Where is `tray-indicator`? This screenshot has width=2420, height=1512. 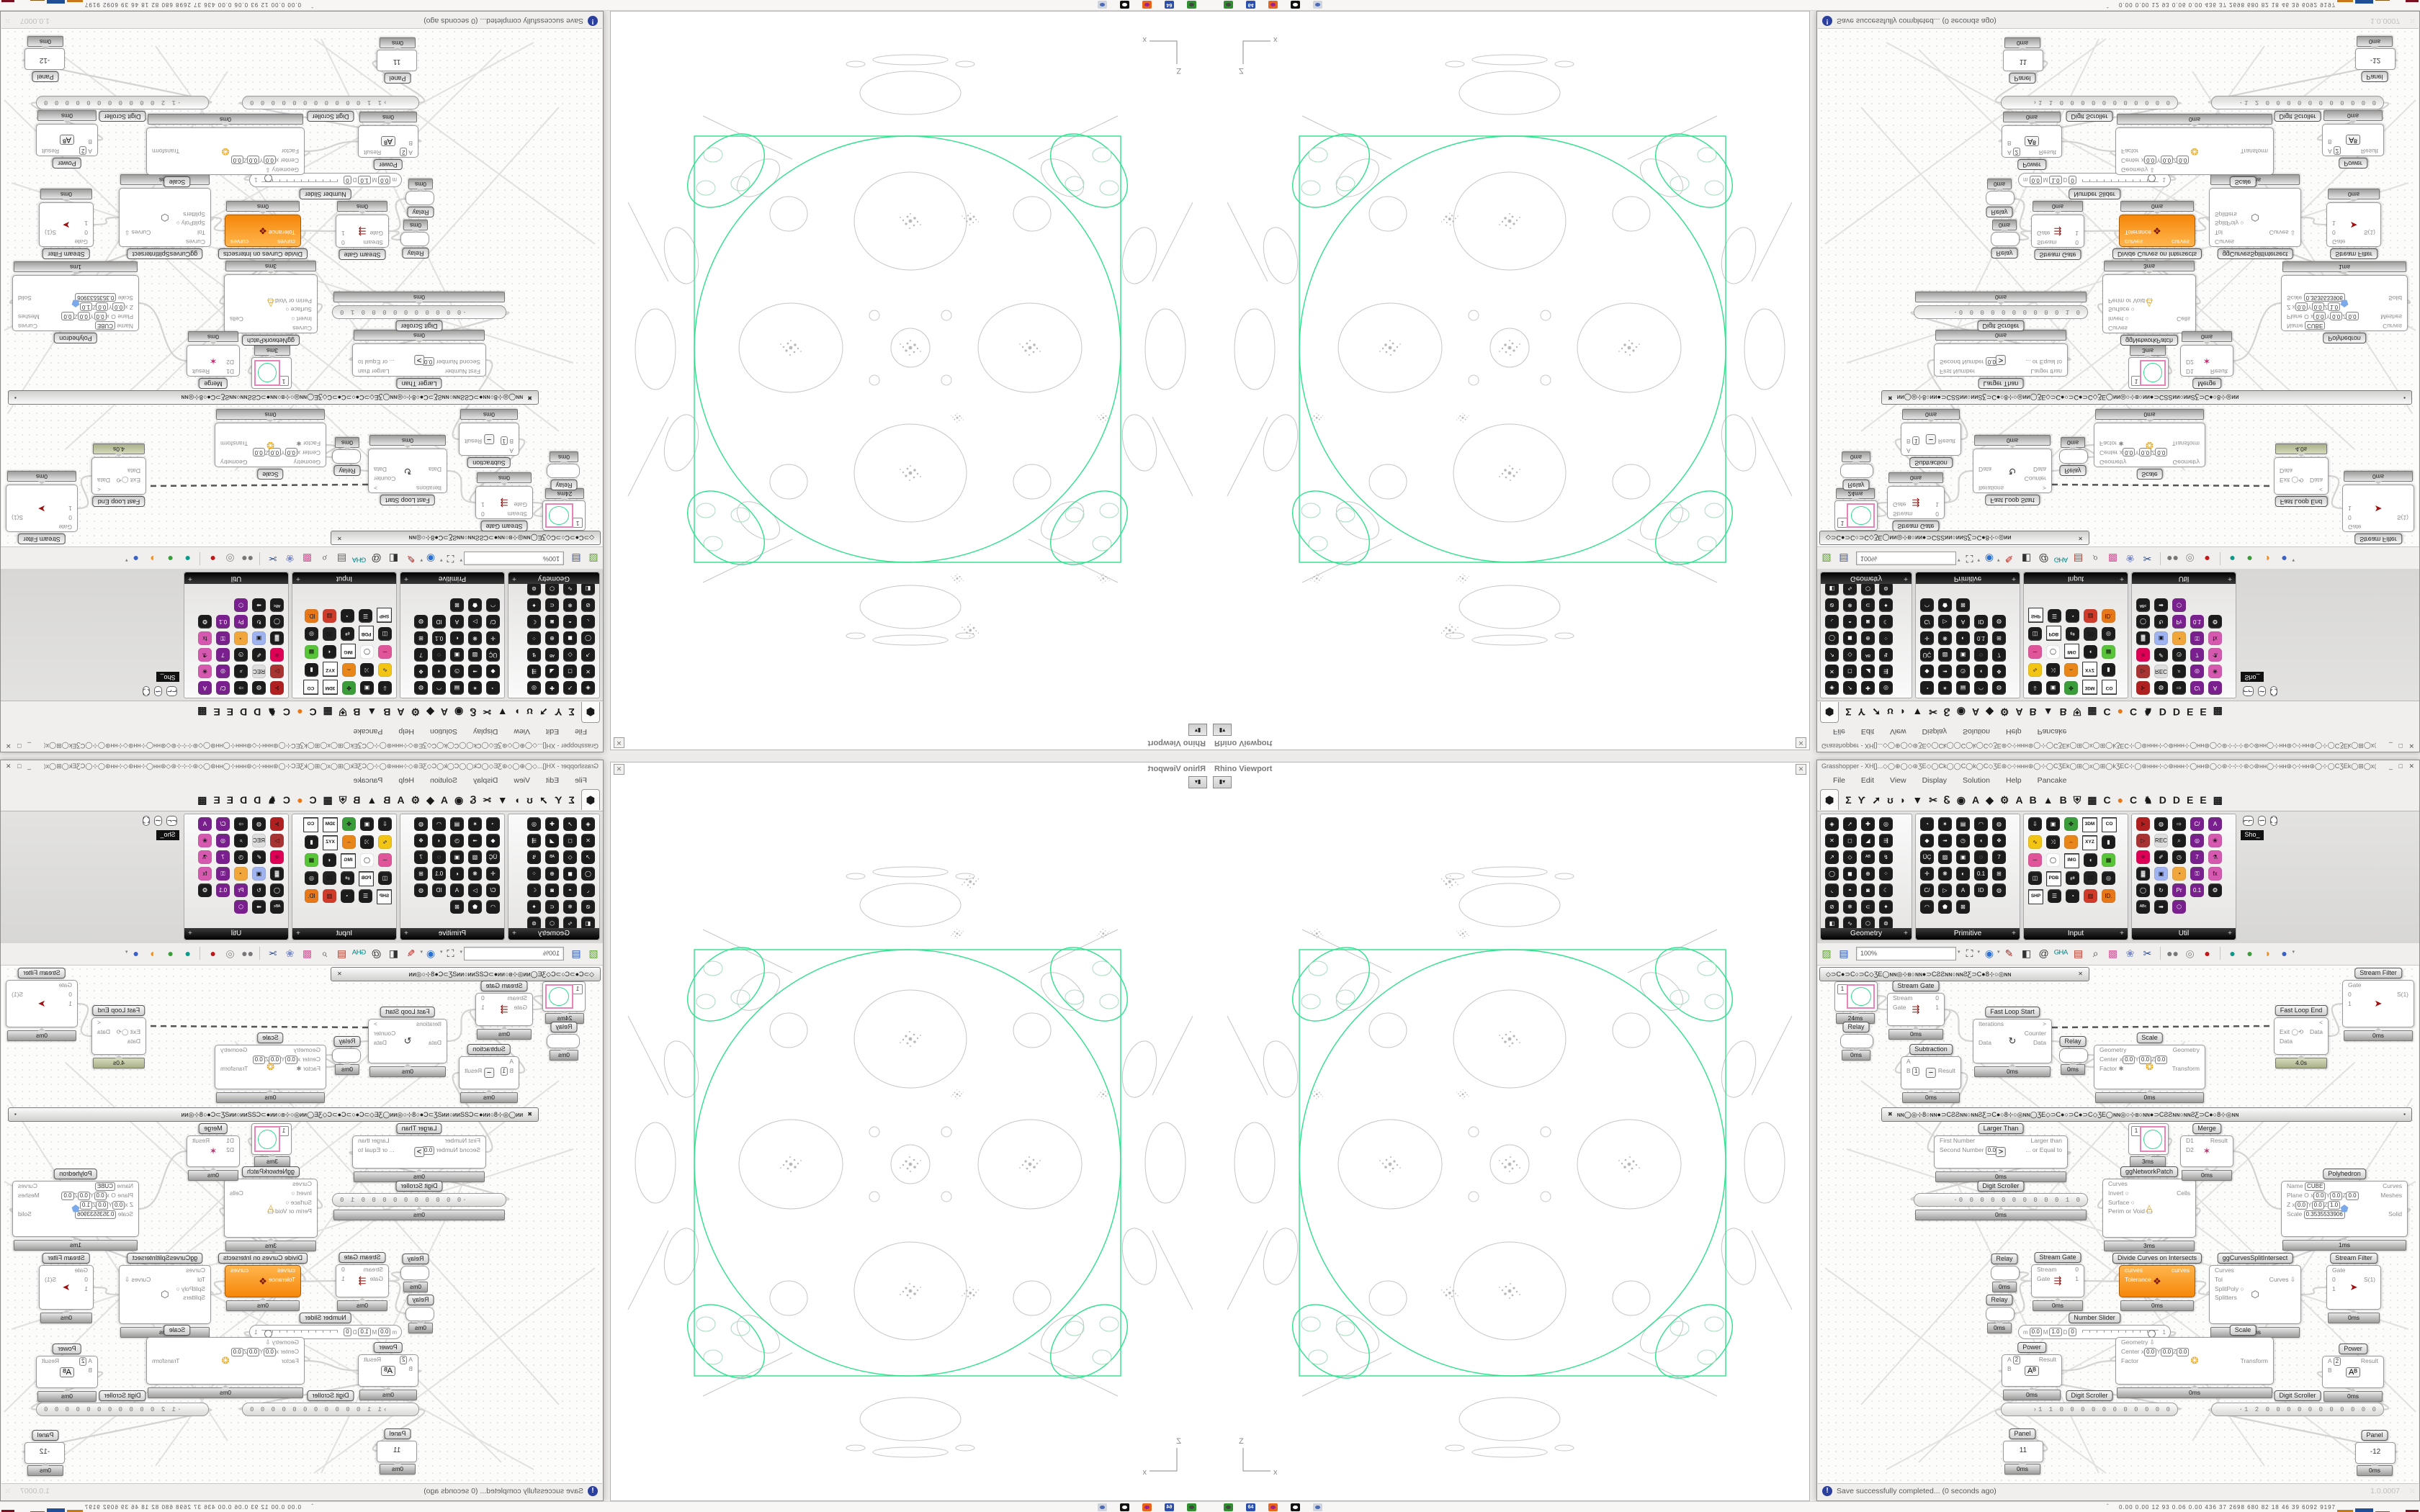
tray-indicator is located at coordinates (37, 0).